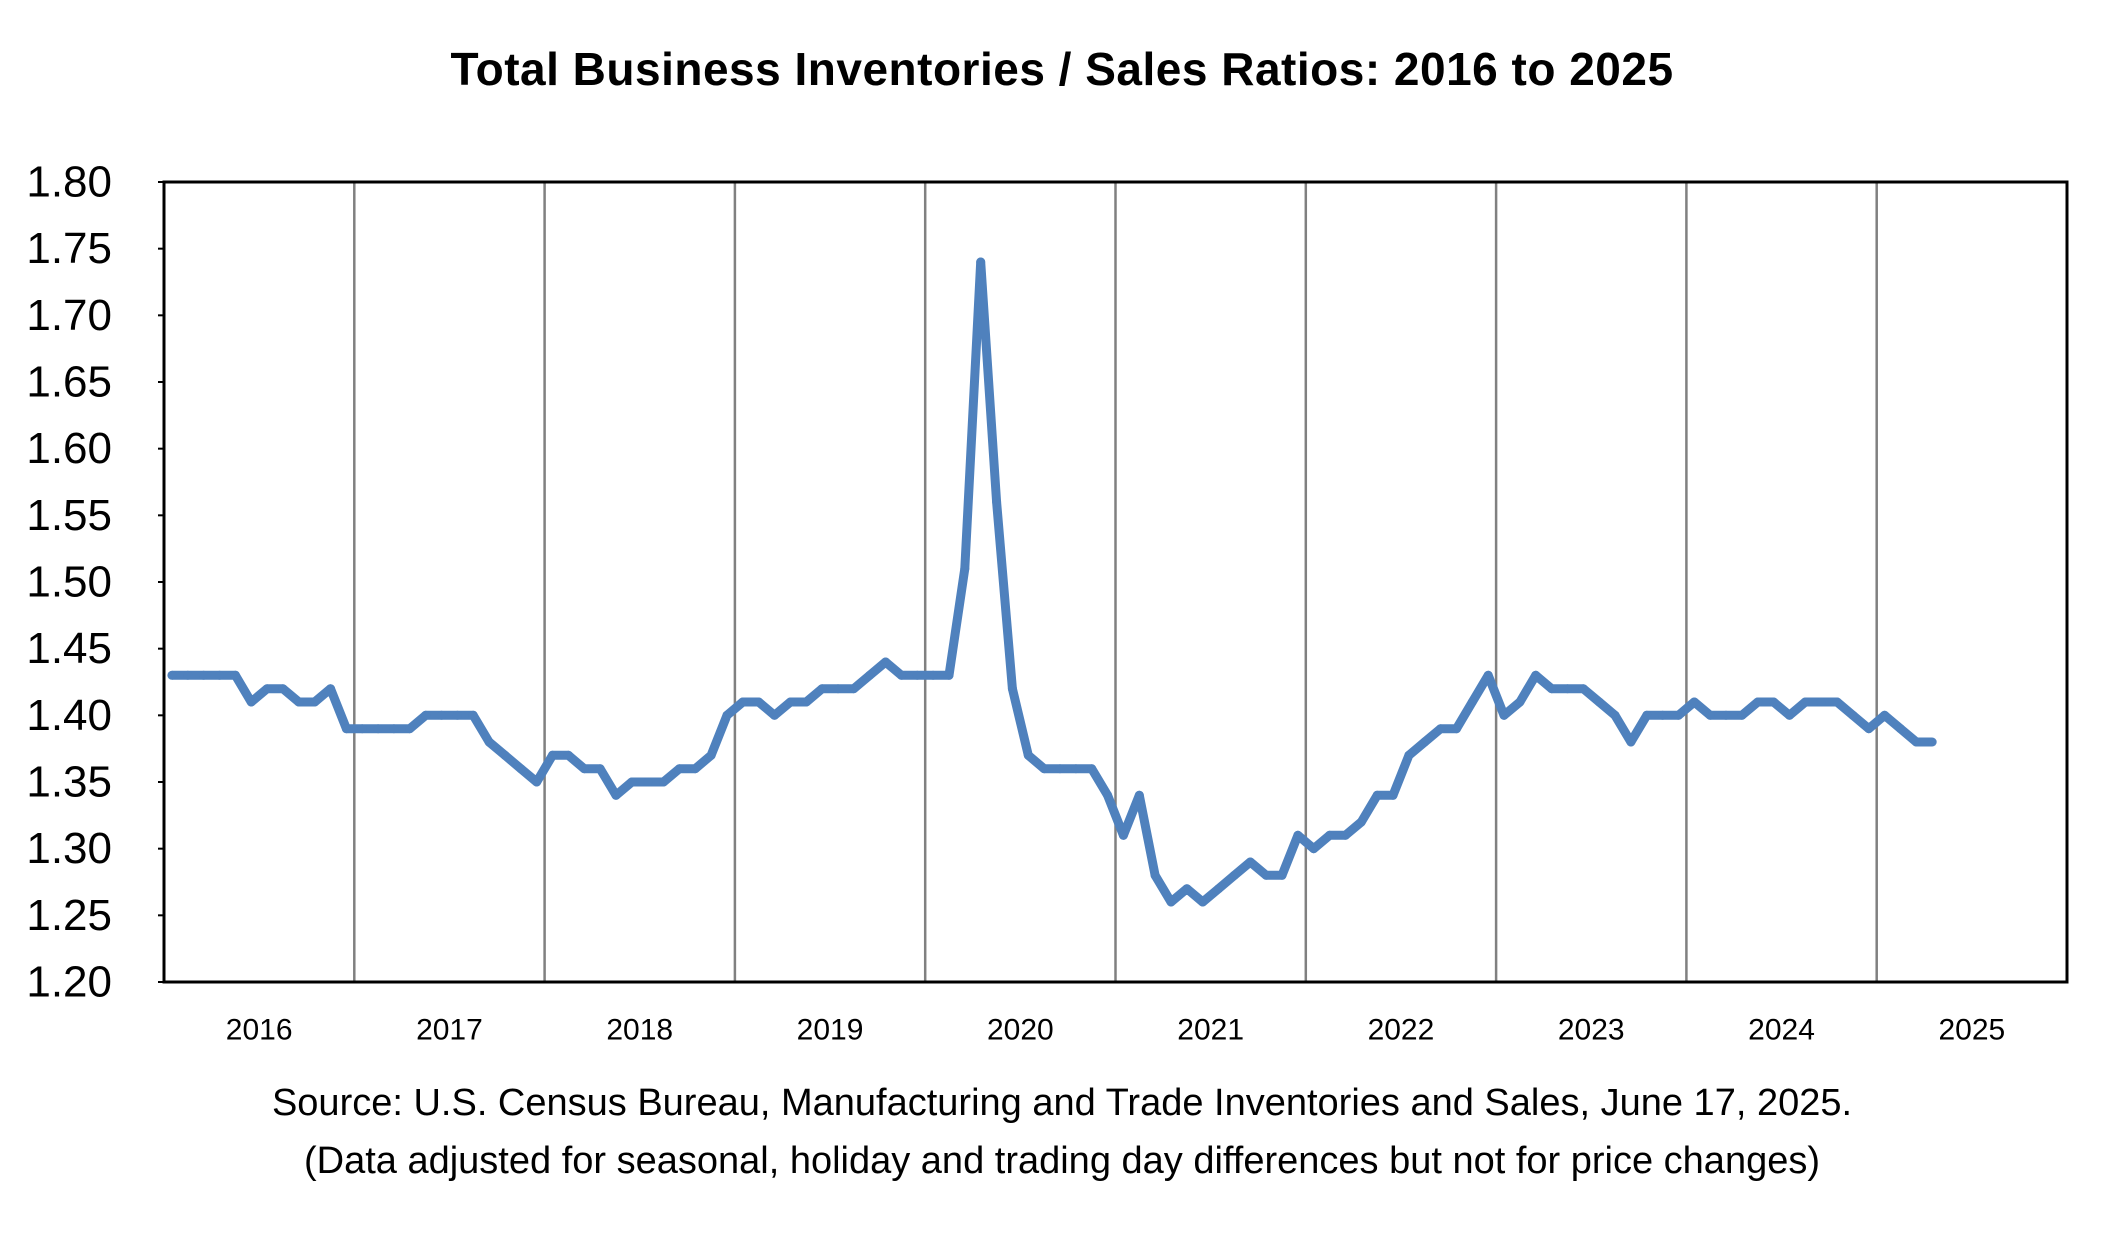 The height and width of the screenshot is (1236, 2124). Describe the element at coordinates (69, 982) in the screenshot. I see `y-tick-label: 1.20` at that location.